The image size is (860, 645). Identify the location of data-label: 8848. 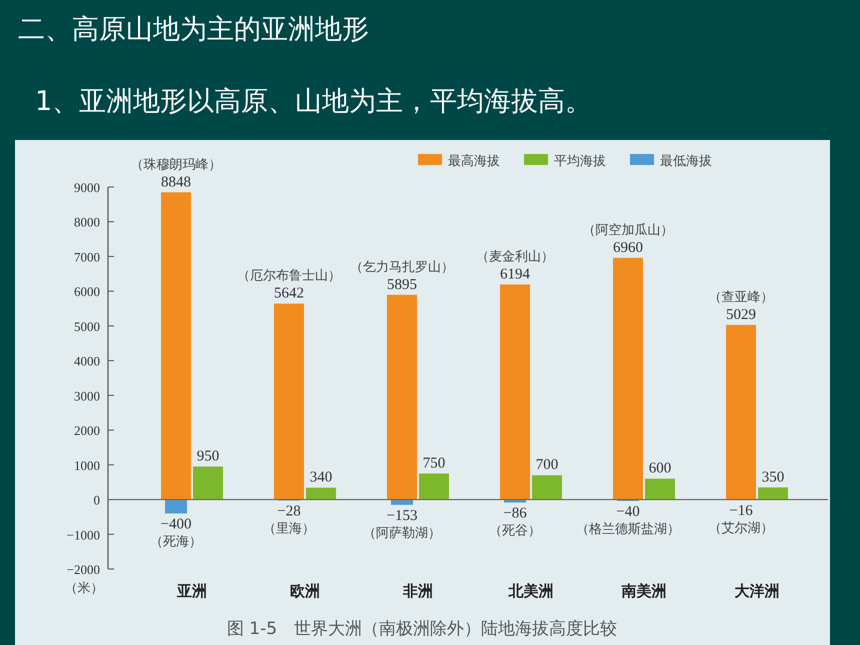
(176, 182).